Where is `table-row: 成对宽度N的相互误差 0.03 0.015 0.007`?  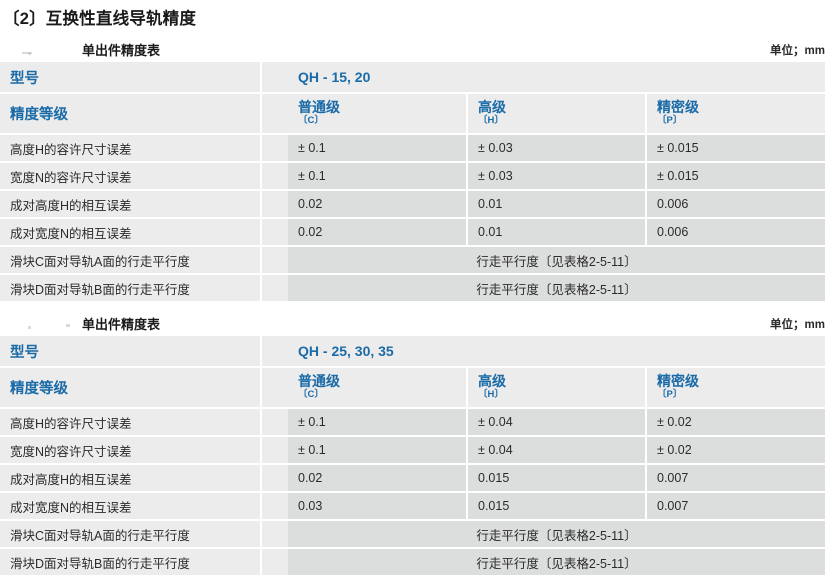 table-row: 成对宽度N的相互误差 0.03 0.015 0.007 is located at coordinates (412, 506).